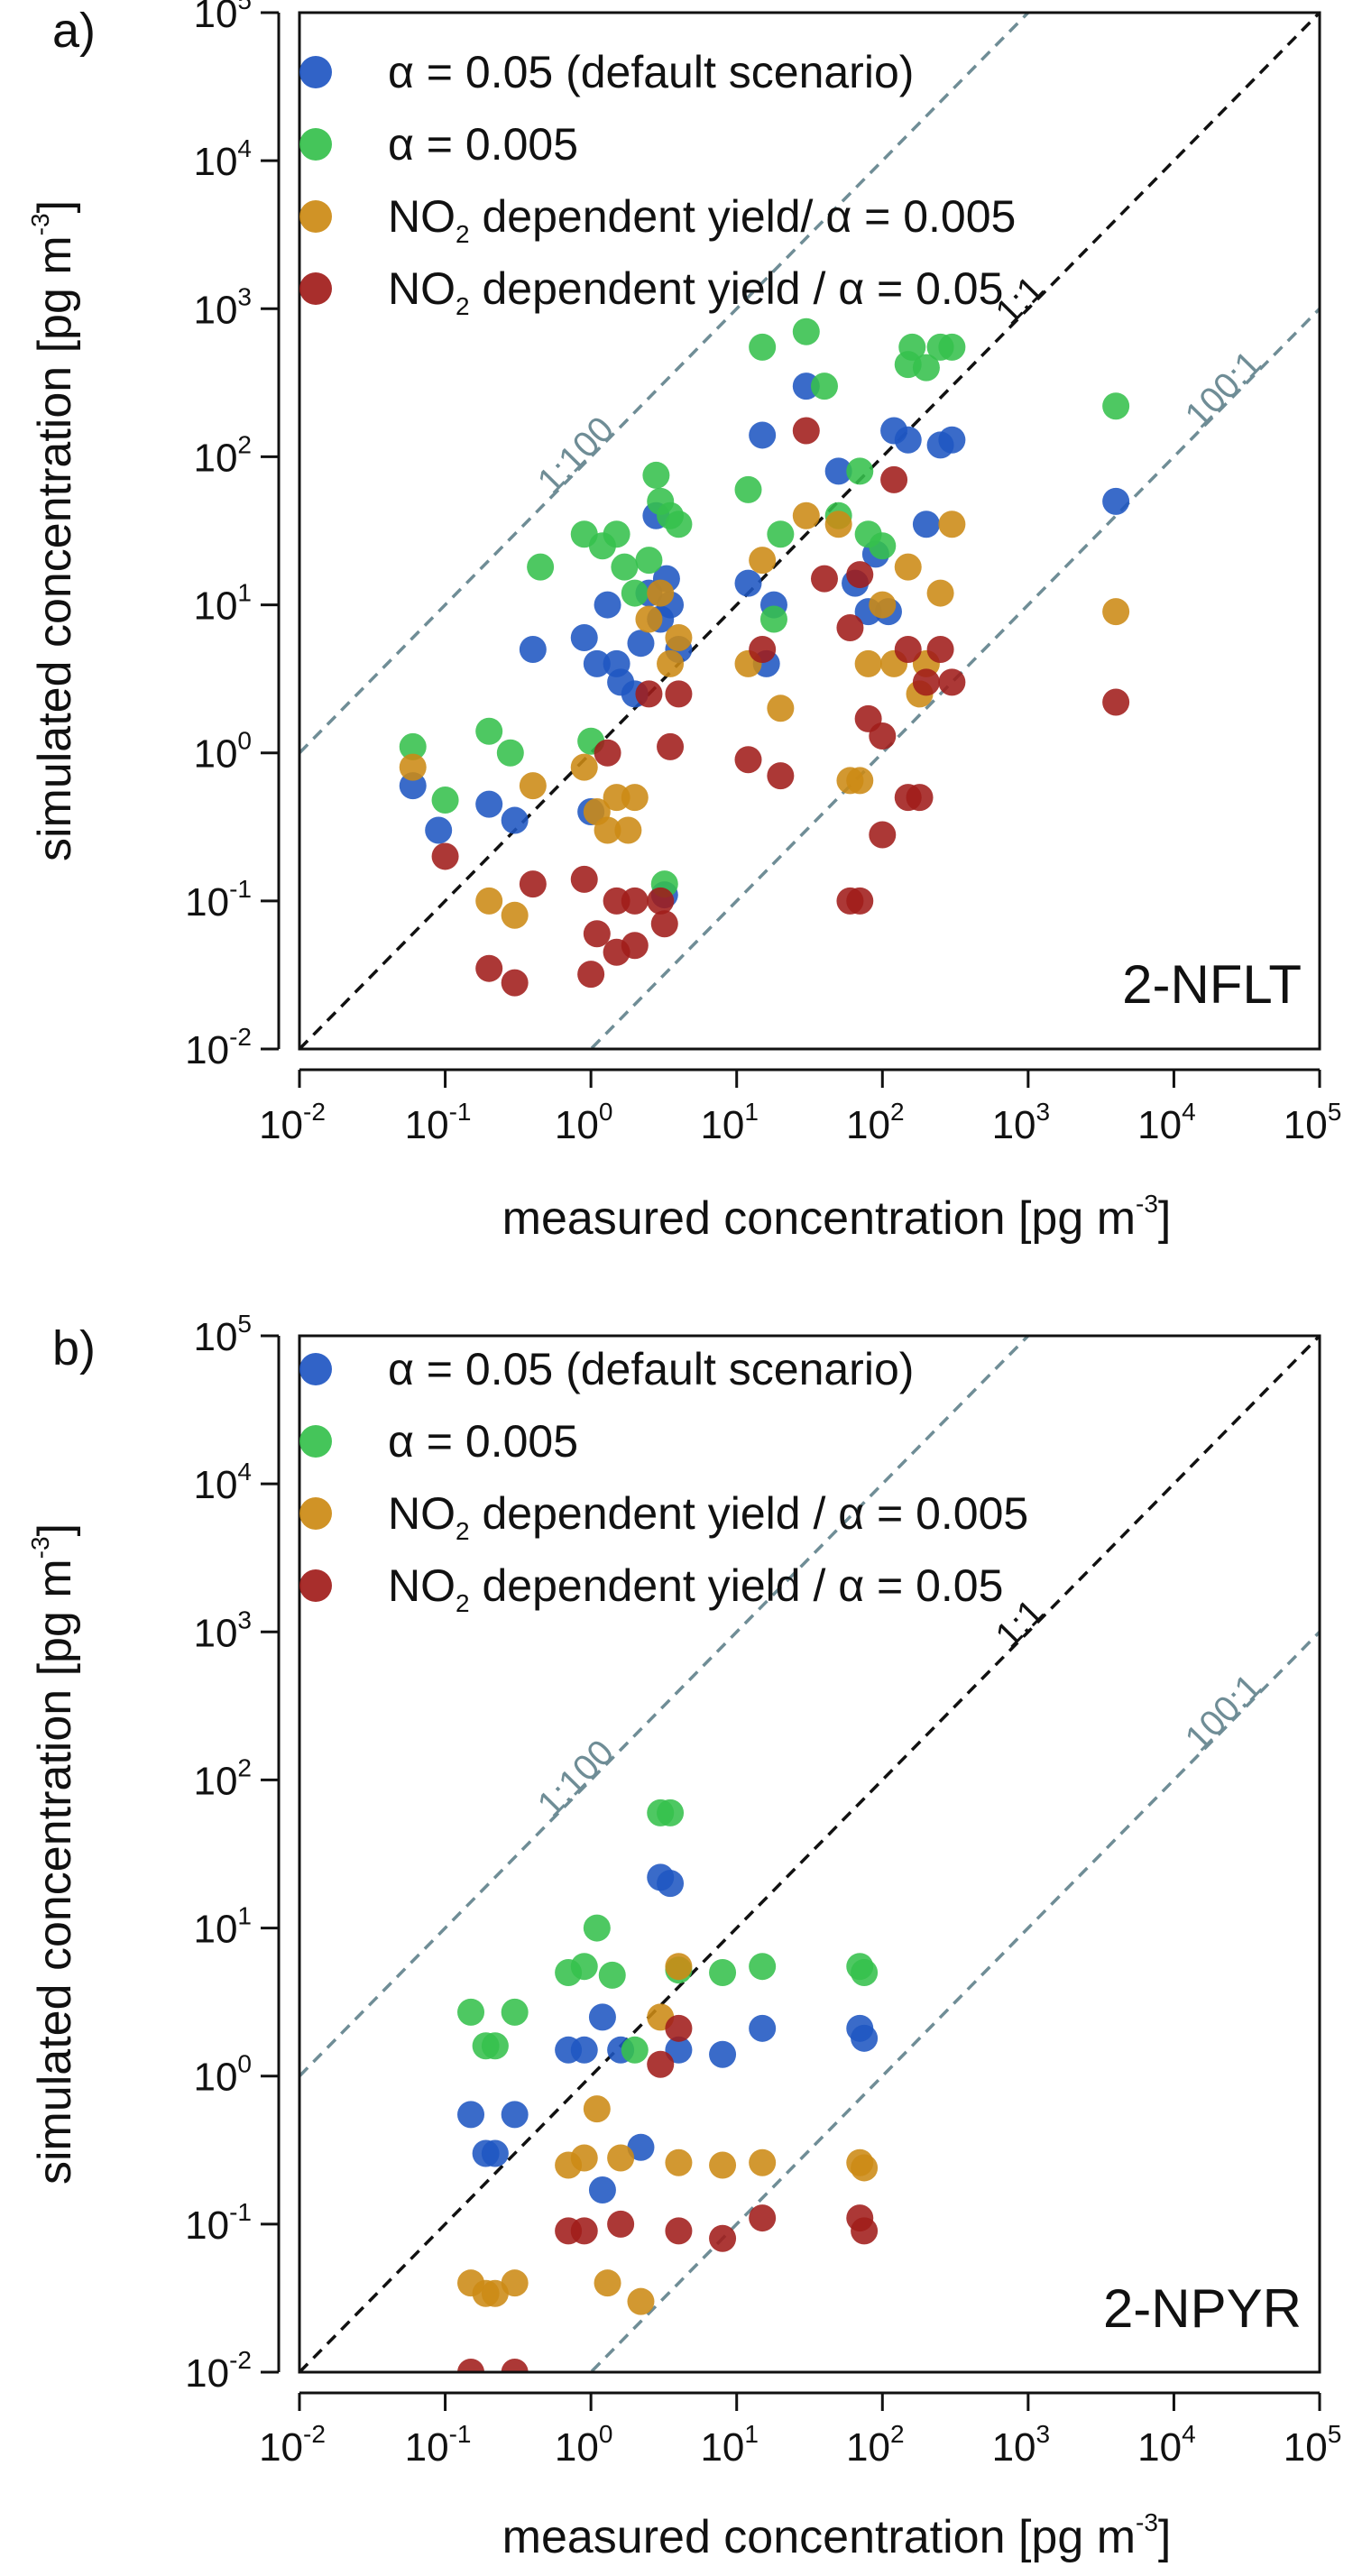 This screenshot has width=1353, height=2576. Describe the element at coordinates (240, 1037) in the screenshot. I see `y-tick-exp: -2` at that location.